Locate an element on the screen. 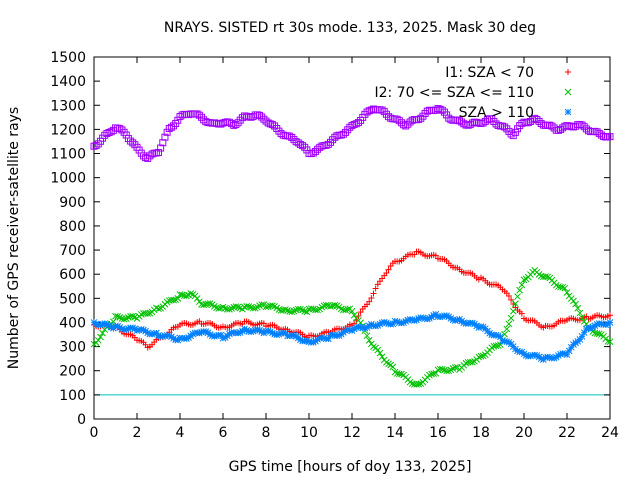 This screenshot has width=640, height=480. y-tick-label: 600 is located at coordinates (72, 275).